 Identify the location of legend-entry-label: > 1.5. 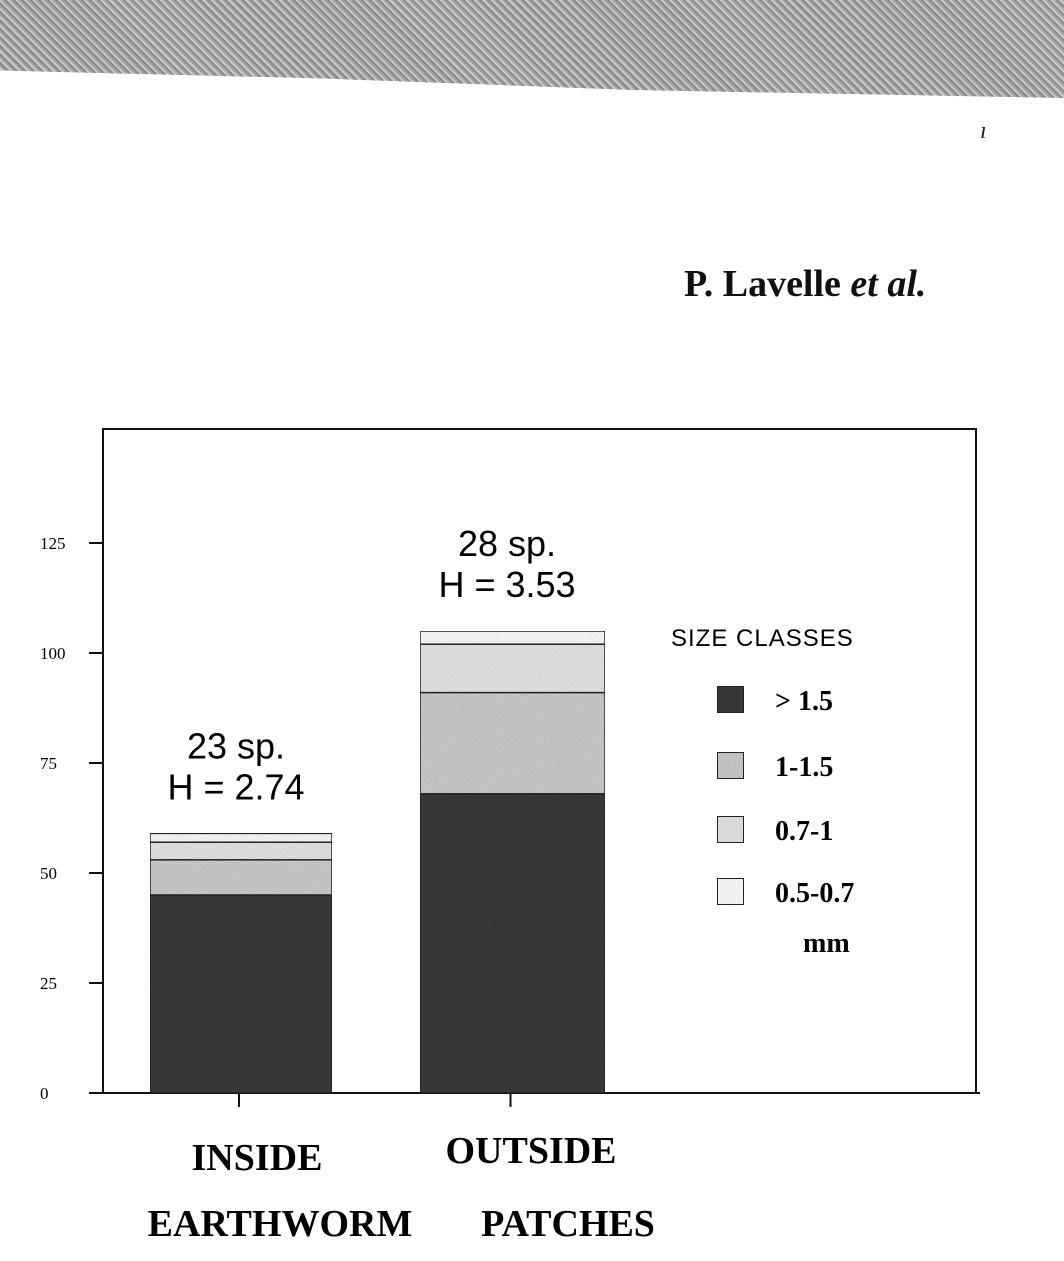
(804, 701).